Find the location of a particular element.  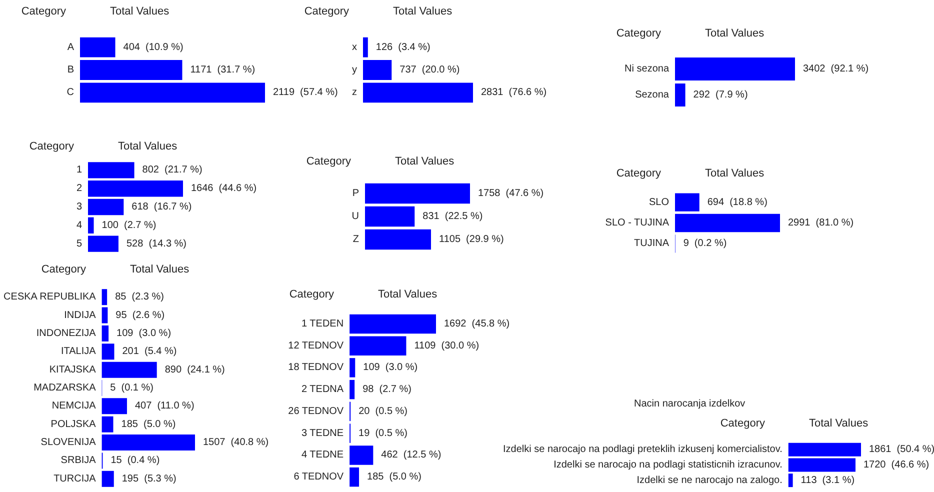

y-tick-label: 4 is located at coordinates (79, 225).